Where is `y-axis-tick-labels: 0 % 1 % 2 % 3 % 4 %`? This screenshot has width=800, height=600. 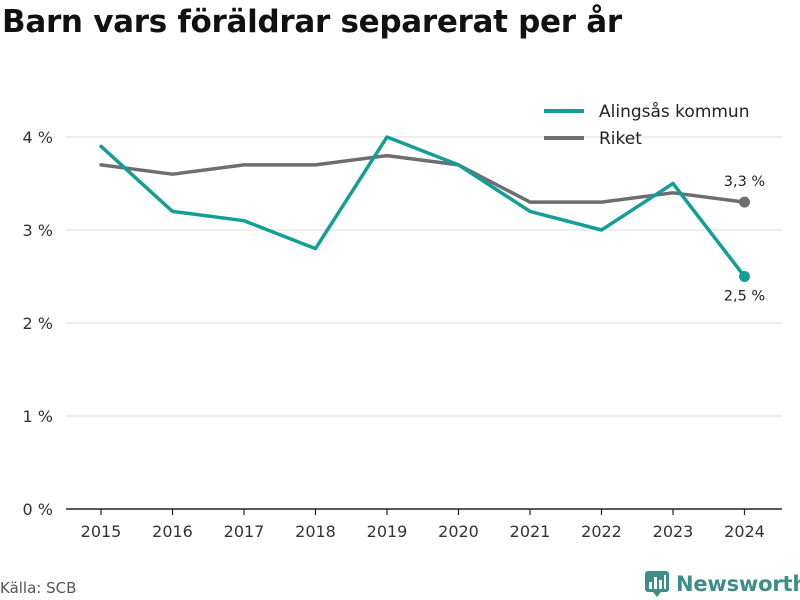
y-axis-tick-labels: 0 % 1 % 2 % 3 % 4 % is located at coordinates (38, 323).